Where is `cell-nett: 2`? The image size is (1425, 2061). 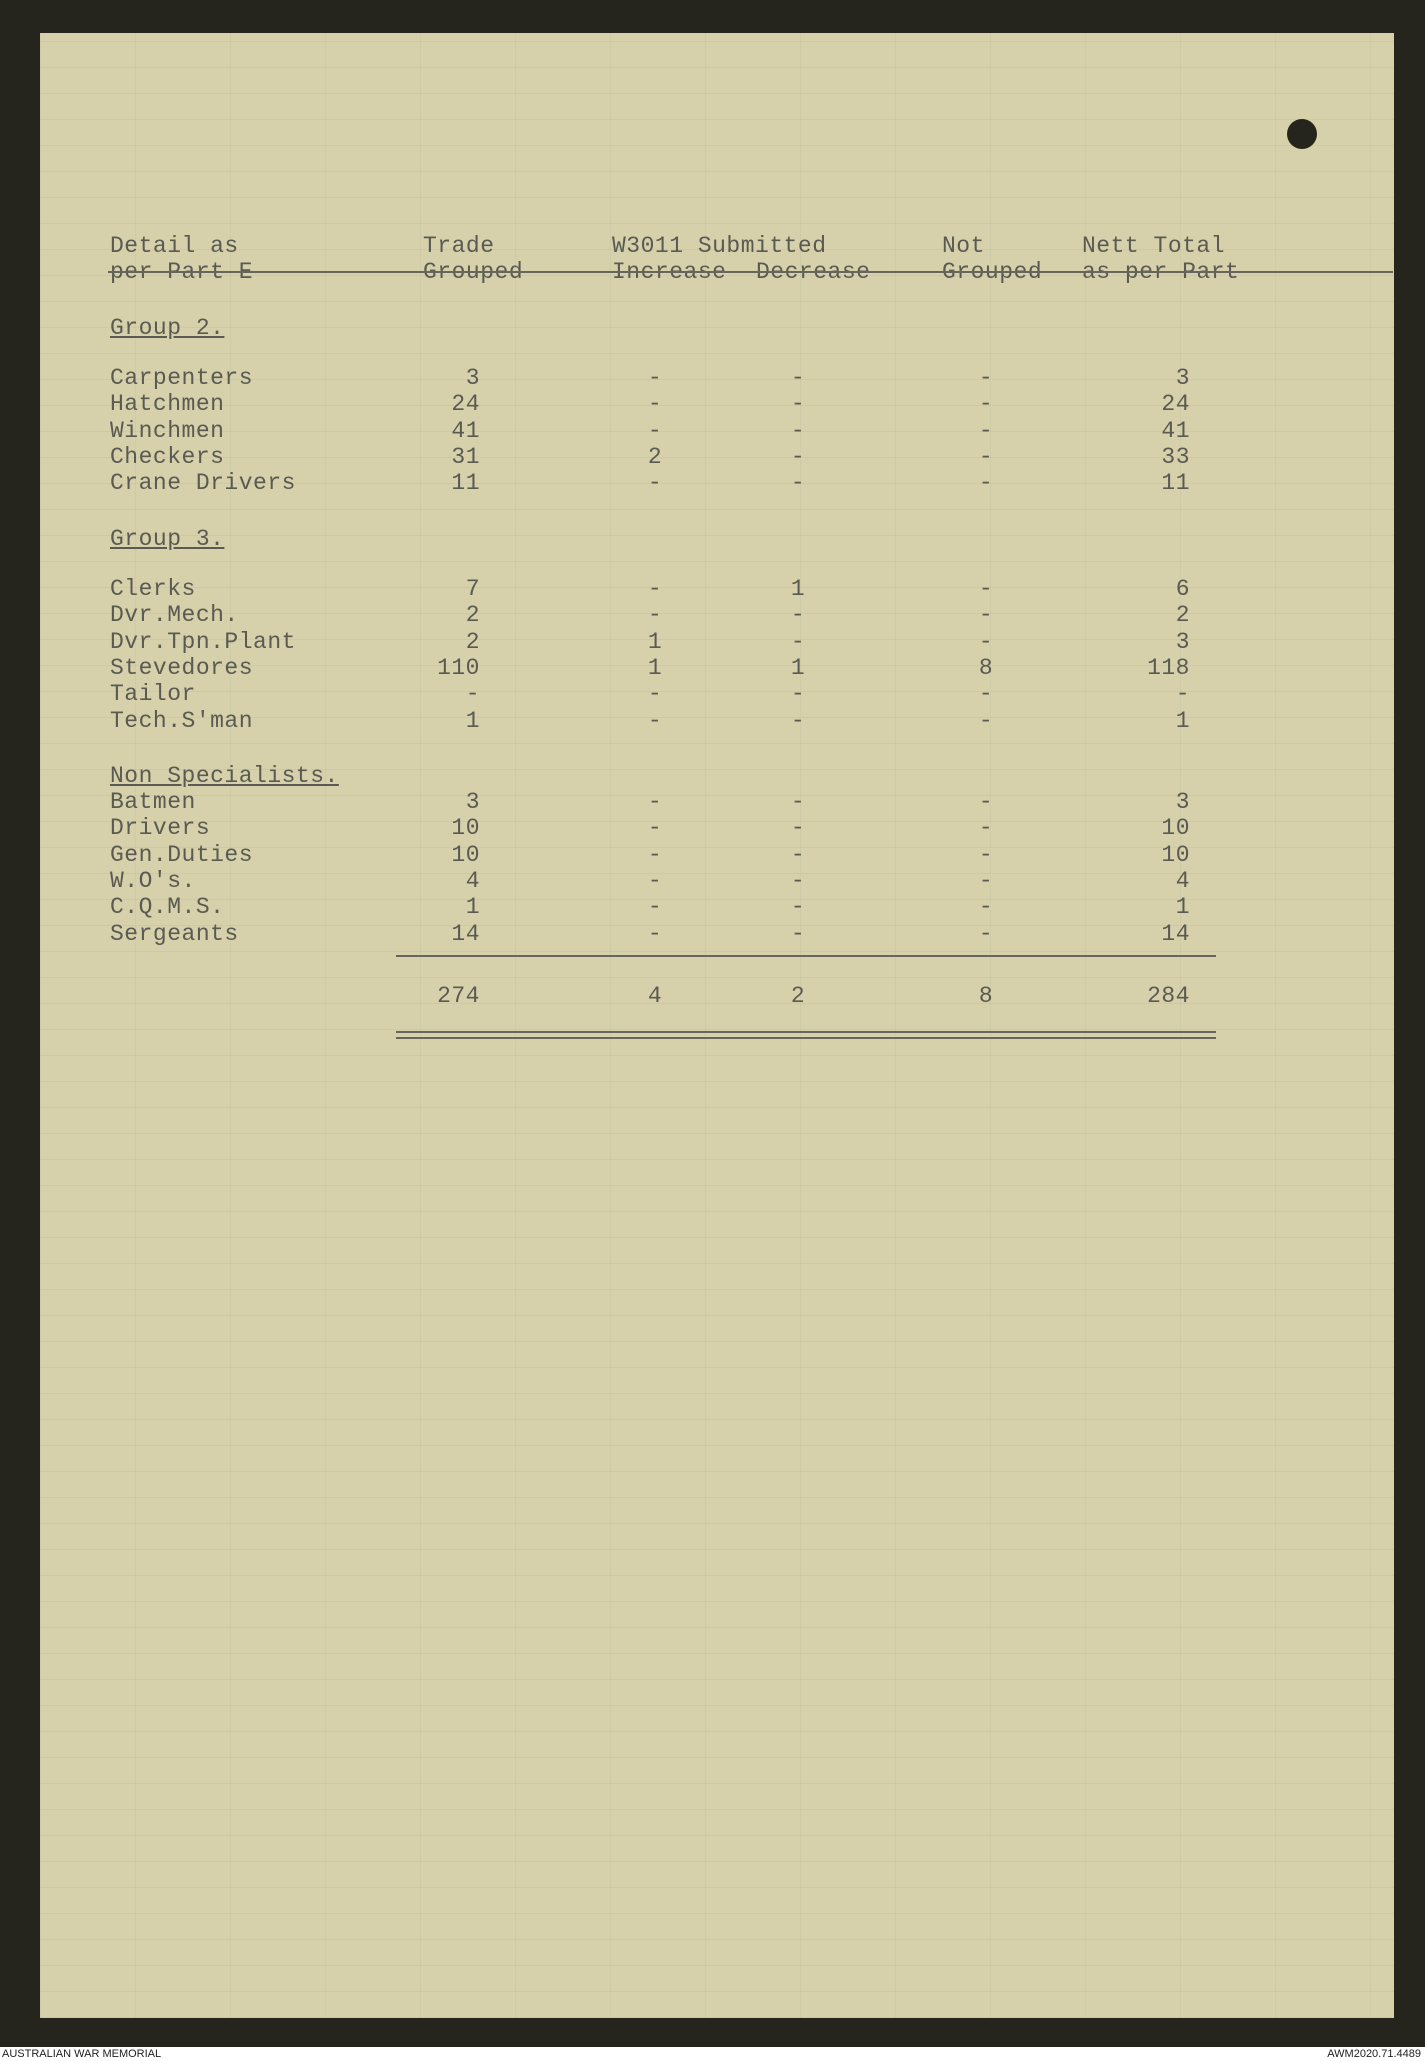 cell-nett: 2 is located at coordinates (1182, 615).